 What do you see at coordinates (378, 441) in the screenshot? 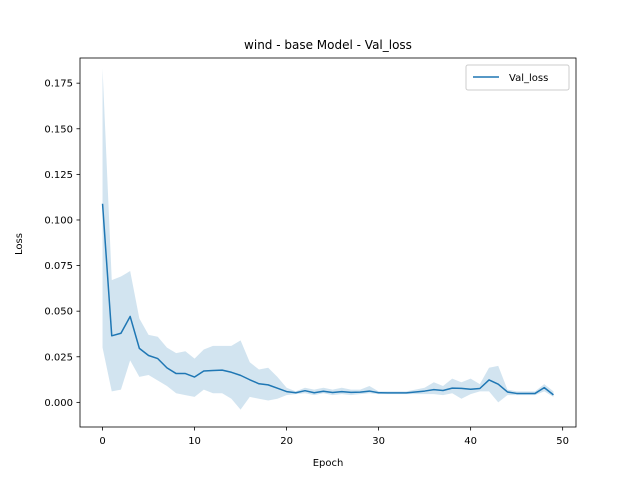
I see `x-tick-label: 30` at bounding box center [378, 441].